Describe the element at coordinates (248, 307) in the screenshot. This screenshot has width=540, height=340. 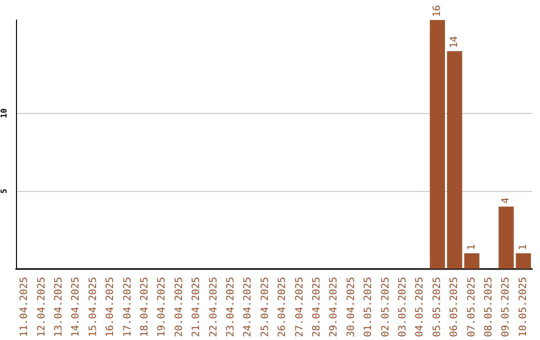
I see `x-tick-label: 24.04.2025` at that location.